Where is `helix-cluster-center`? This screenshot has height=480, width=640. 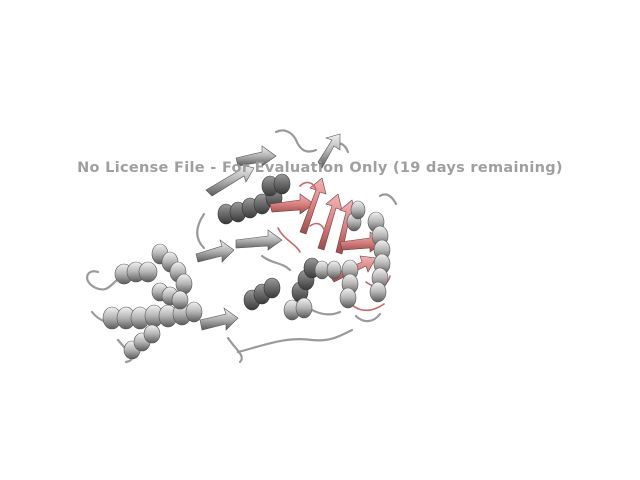 helix-cluster-center is located at coordinates (263, 233).